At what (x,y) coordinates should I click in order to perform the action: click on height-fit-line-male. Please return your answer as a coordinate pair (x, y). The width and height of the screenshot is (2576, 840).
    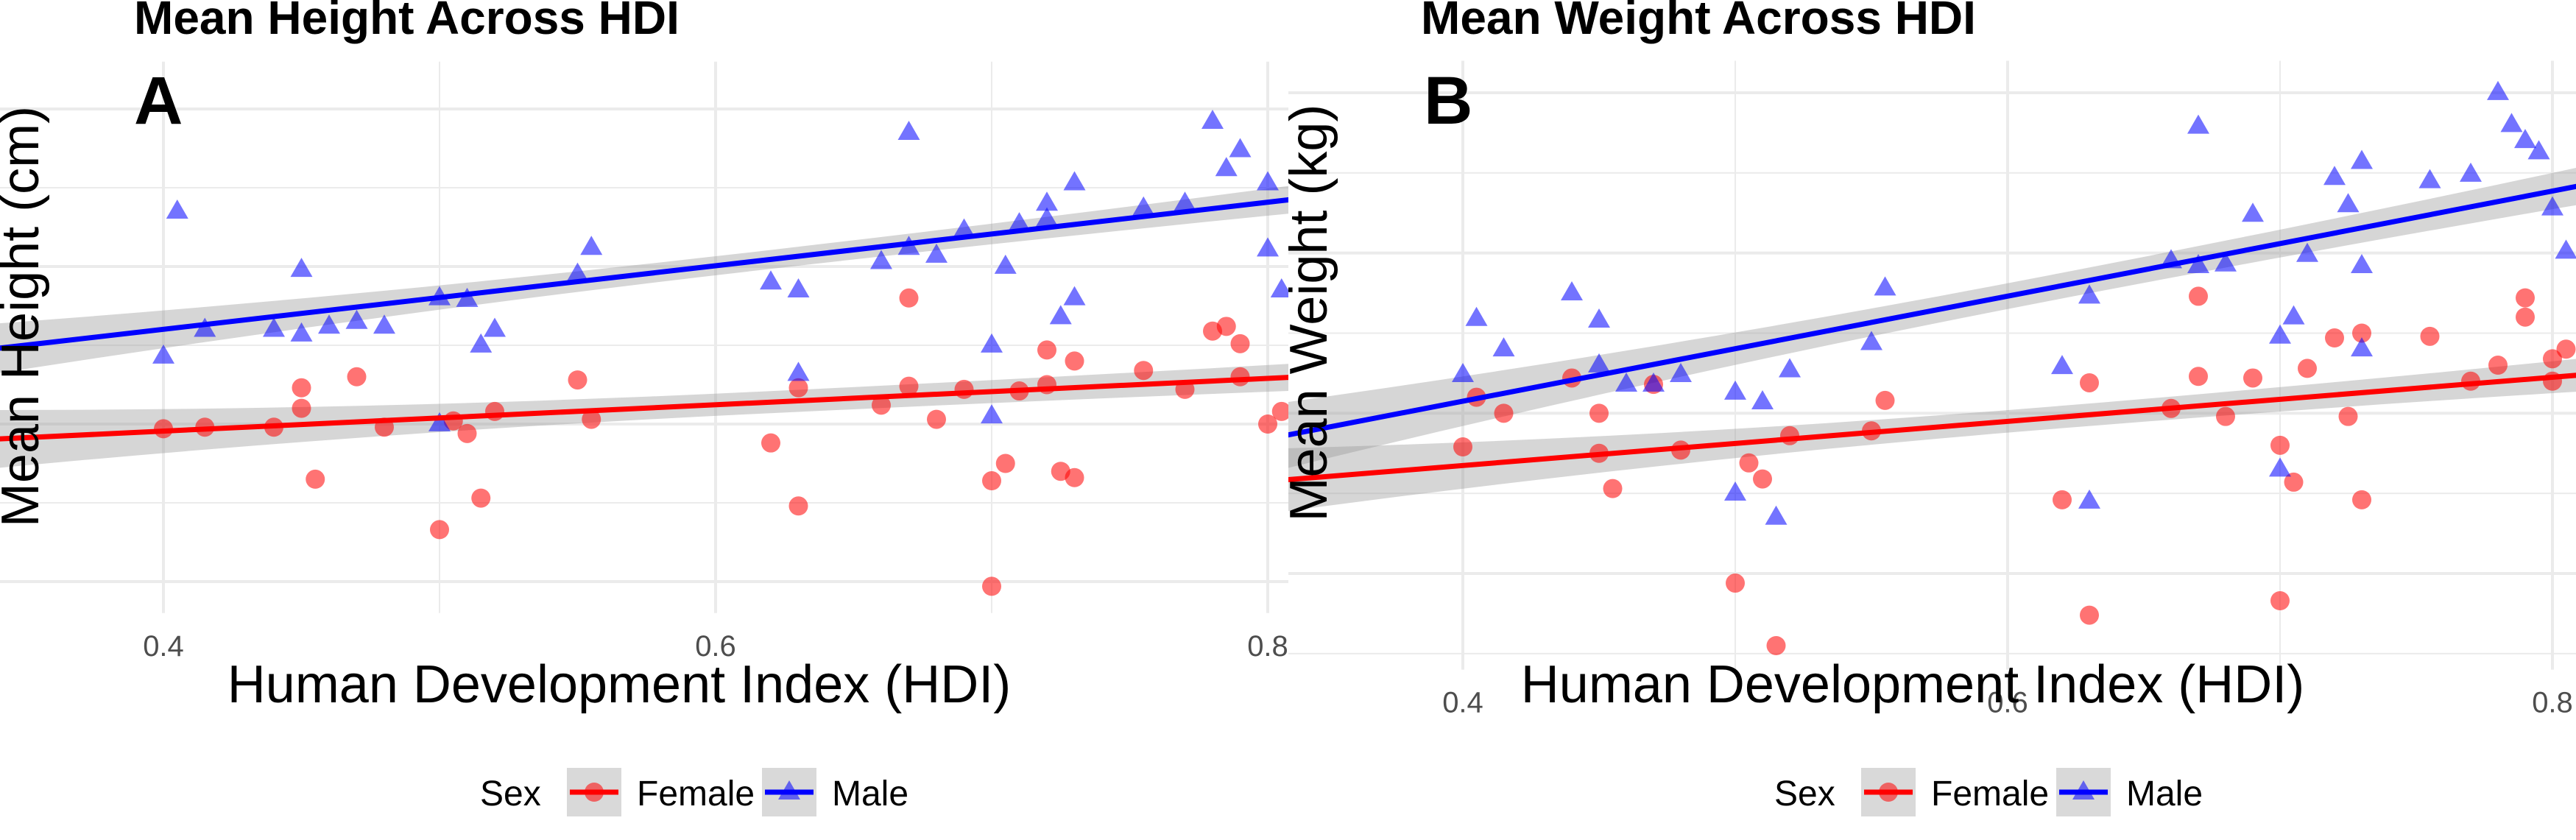
    Looking at the image, I should click on (644, 274).